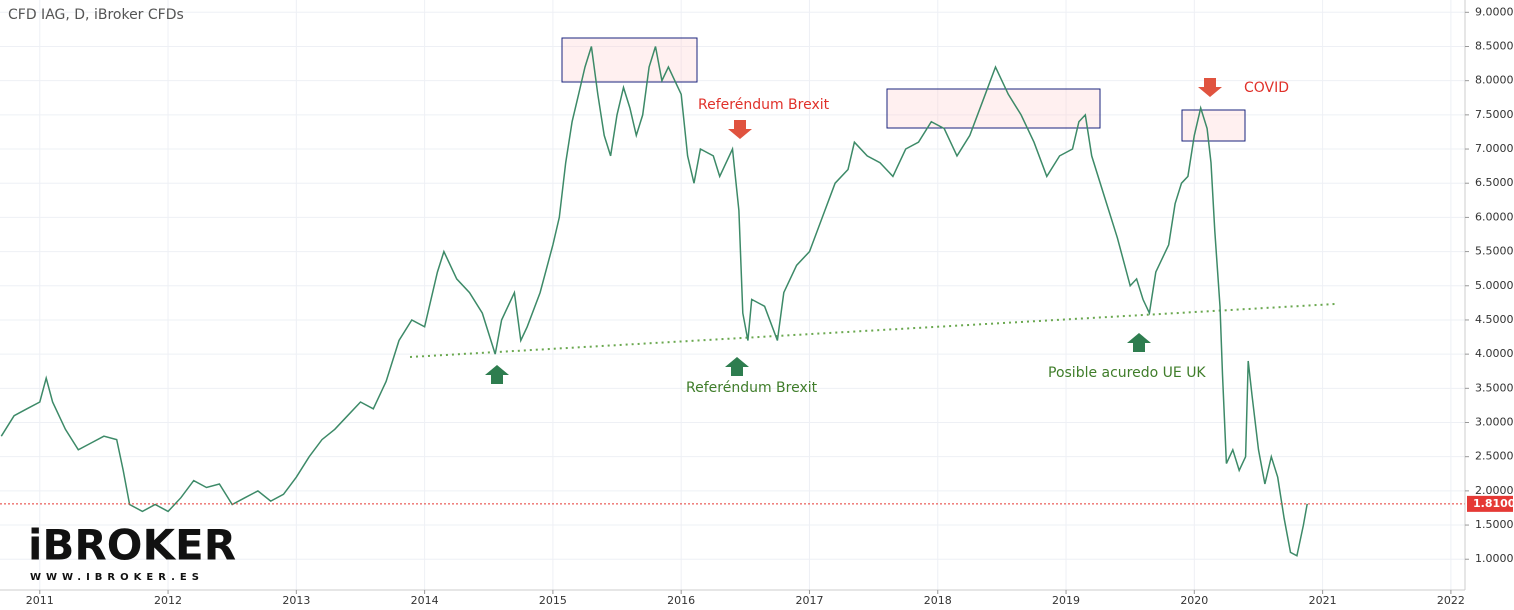 This screenshot has height=610, width=1514. What do you see at coordinates (872, 330) in the screenshot?
I see `trend-line` at bounding box center [872, 330].